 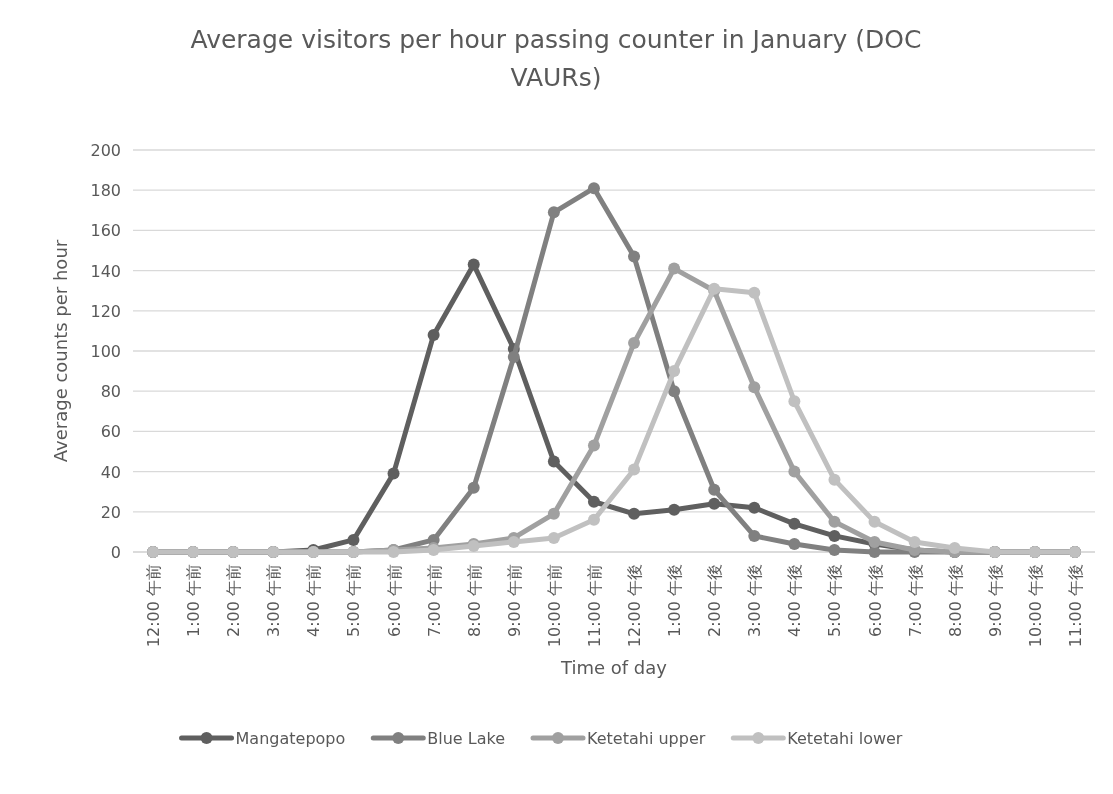 What do you see at coordinates (955, 601) in the screenshot?
I see `x-tick-label: 8:00 午後` at bounding box center [955, 601].